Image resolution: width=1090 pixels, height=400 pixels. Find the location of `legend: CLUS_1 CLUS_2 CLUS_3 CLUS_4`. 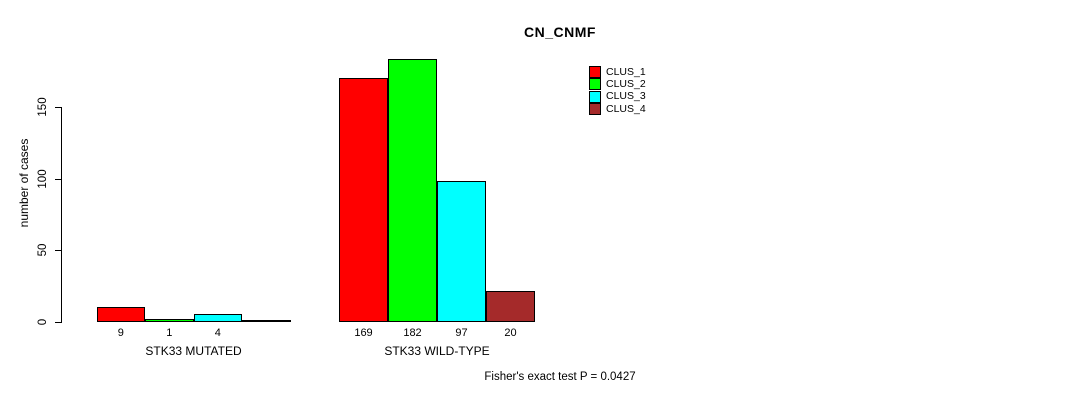

legend: CLUS_1 CLUS_2 CLUS_3 CLUS_4 is located at coordinates (617, 90).